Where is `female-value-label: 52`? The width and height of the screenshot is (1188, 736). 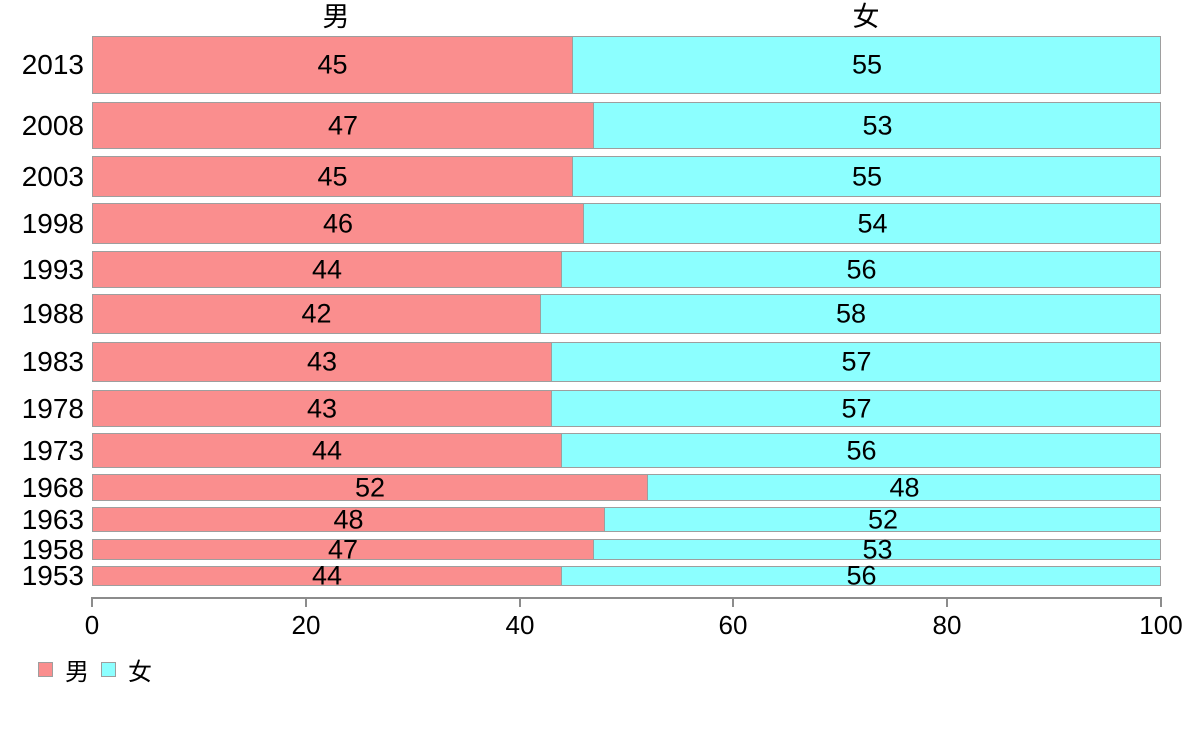 female-value-label: 52 is located at coordinates (883, 519).